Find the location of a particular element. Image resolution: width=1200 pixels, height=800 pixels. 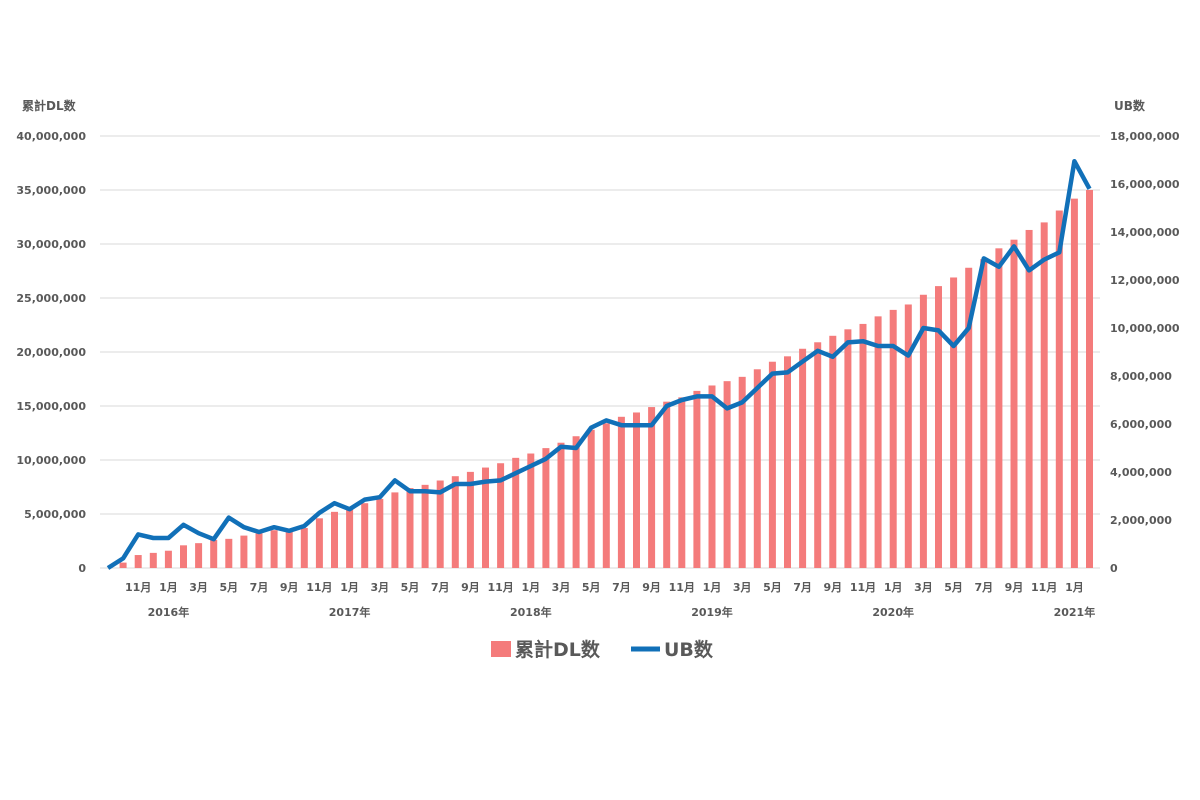

left-tick-label: 25,000,000 is located at coordinates (51, 298).